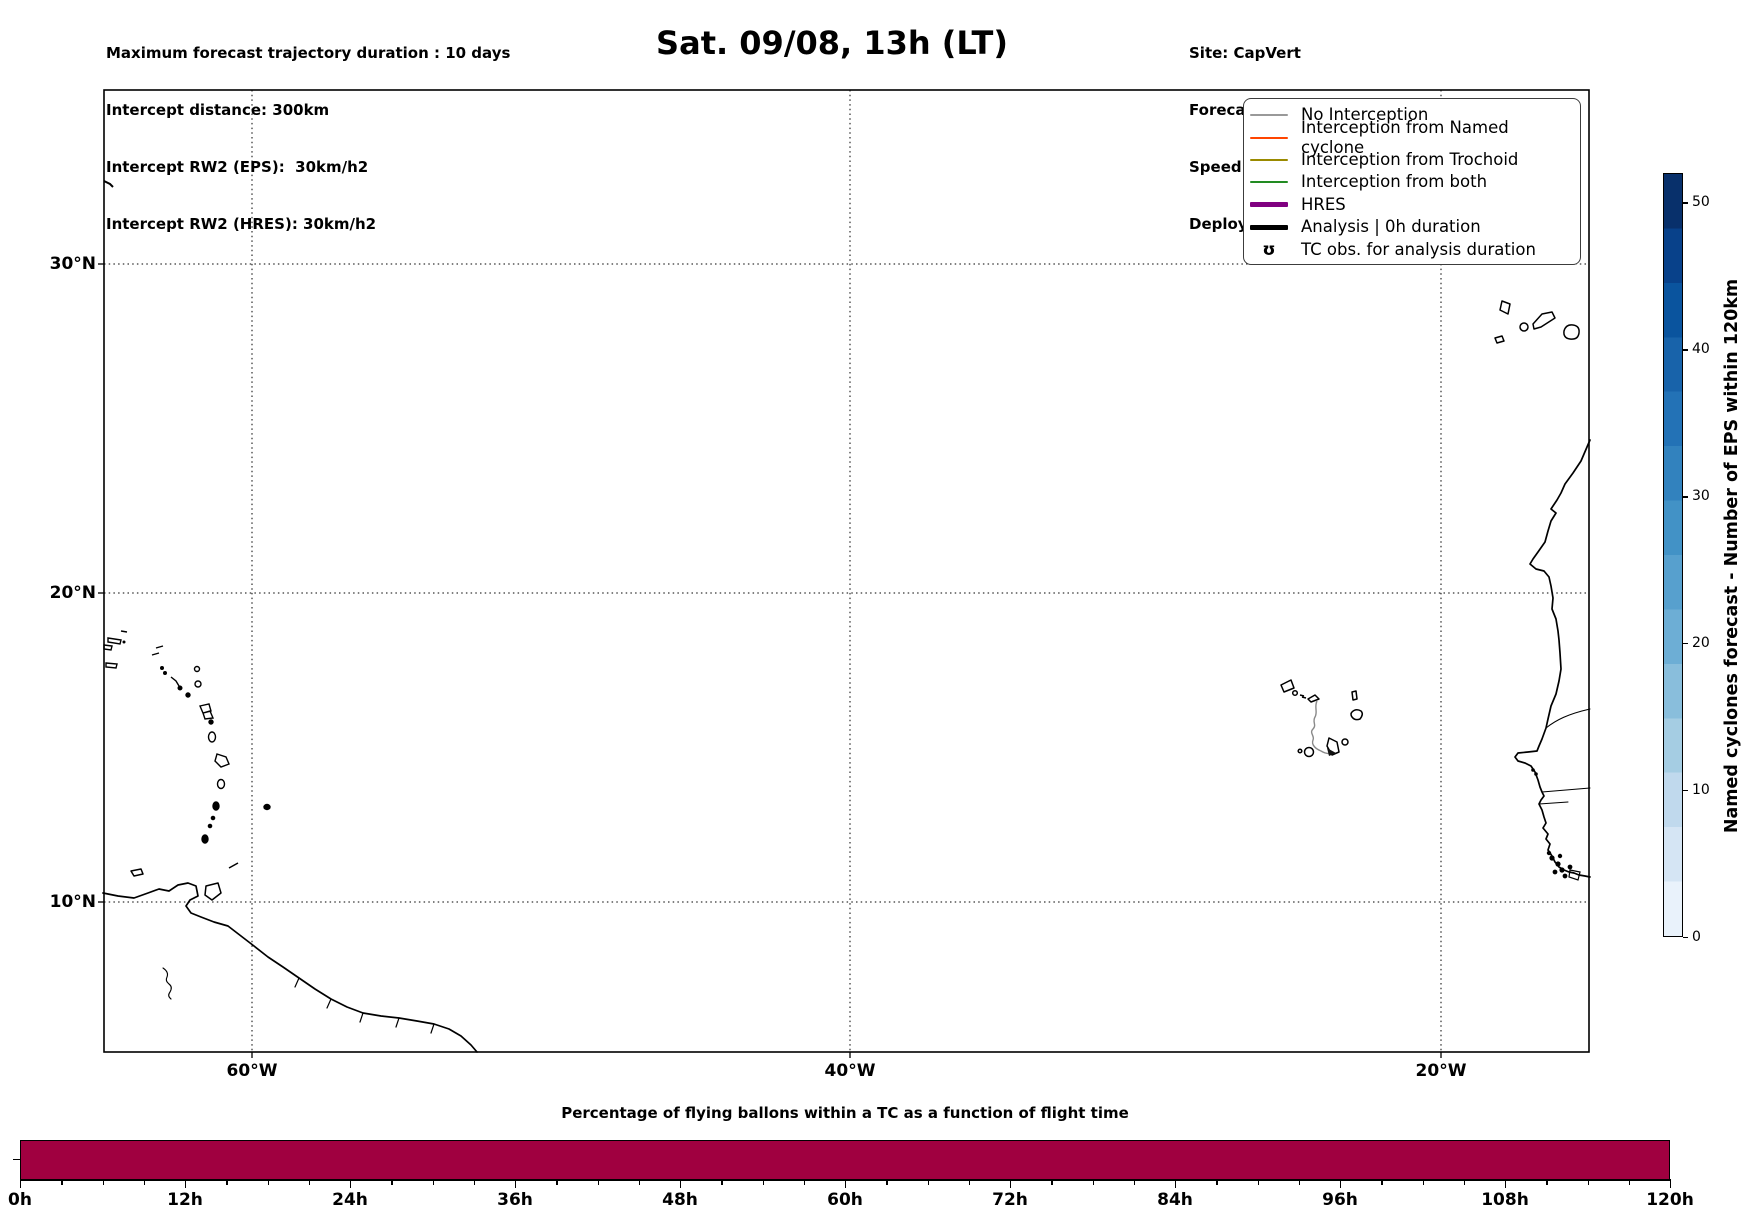  I want to click on figure-title: Sat. 09/08, 13h (LT), so click(832, 43).